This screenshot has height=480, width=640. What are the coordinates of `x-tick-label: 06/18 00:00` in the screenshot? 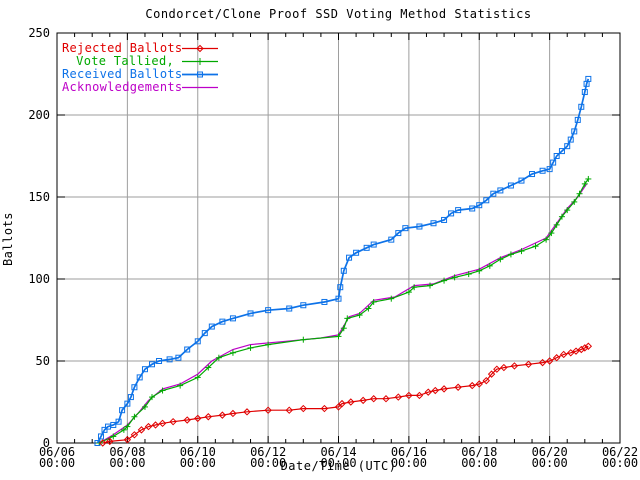 It's located at (479, 457).